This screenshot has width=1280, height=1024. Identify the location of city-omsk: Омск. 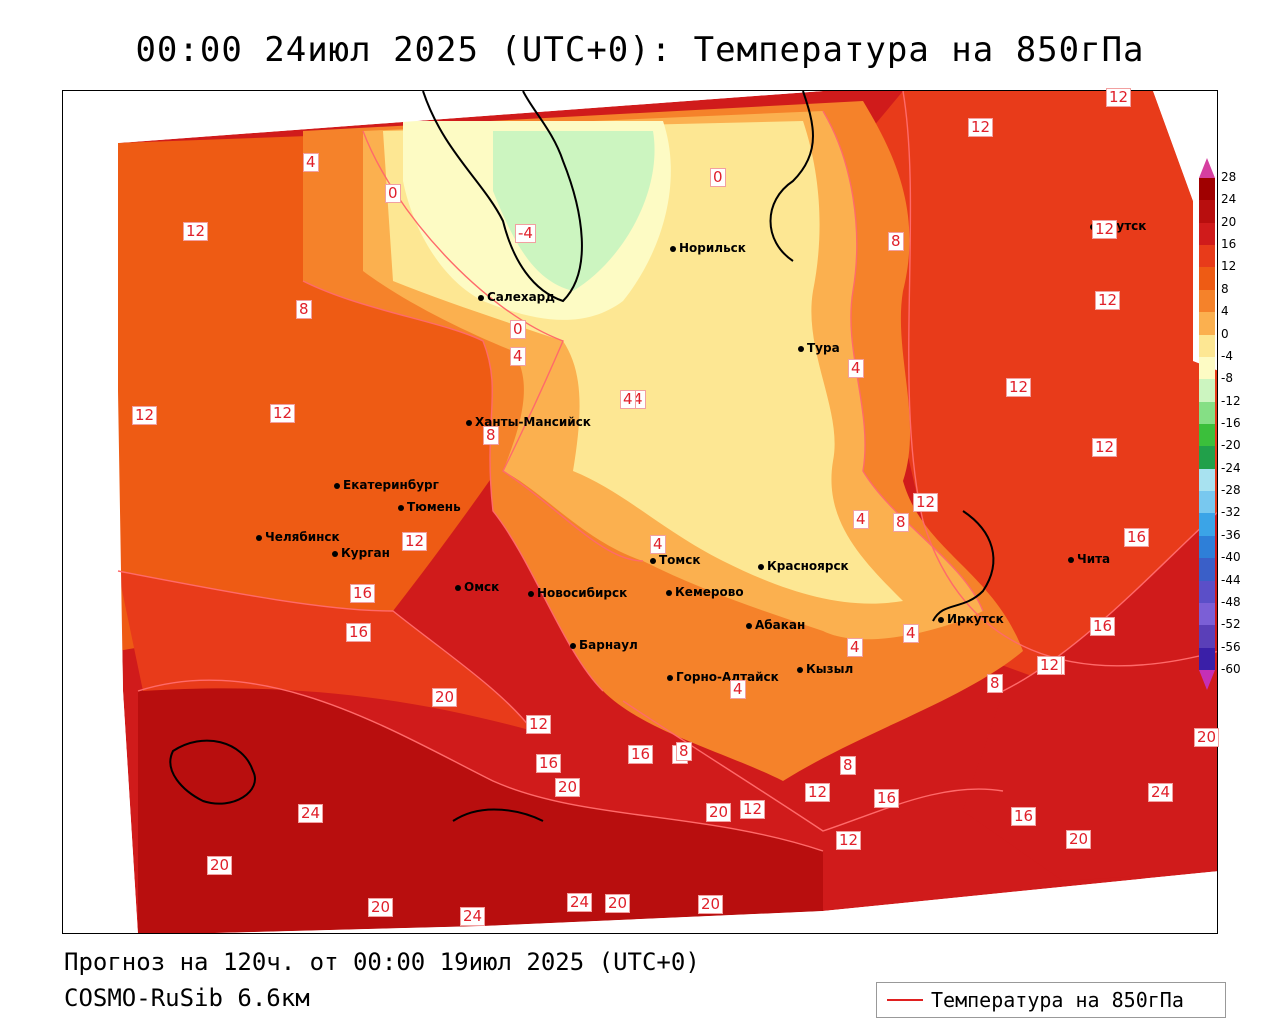
(477, 587).